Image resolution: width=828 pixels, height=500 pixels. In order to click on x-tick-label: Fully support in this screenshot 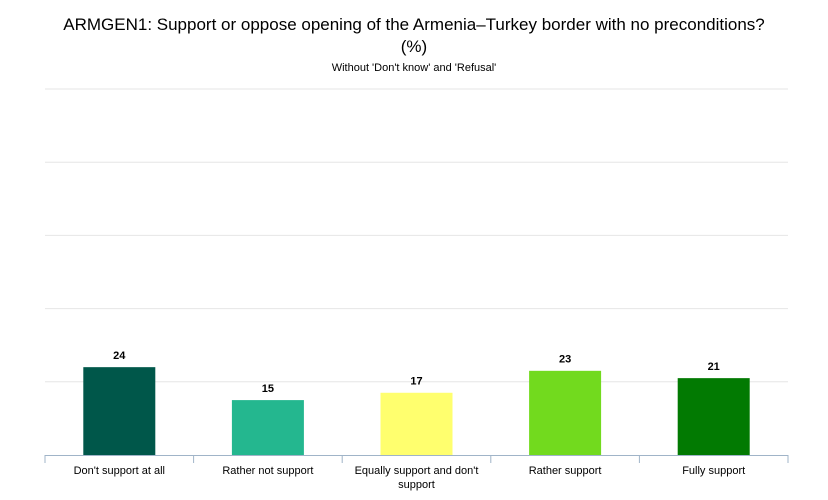, I will do `click(714, 471)`.